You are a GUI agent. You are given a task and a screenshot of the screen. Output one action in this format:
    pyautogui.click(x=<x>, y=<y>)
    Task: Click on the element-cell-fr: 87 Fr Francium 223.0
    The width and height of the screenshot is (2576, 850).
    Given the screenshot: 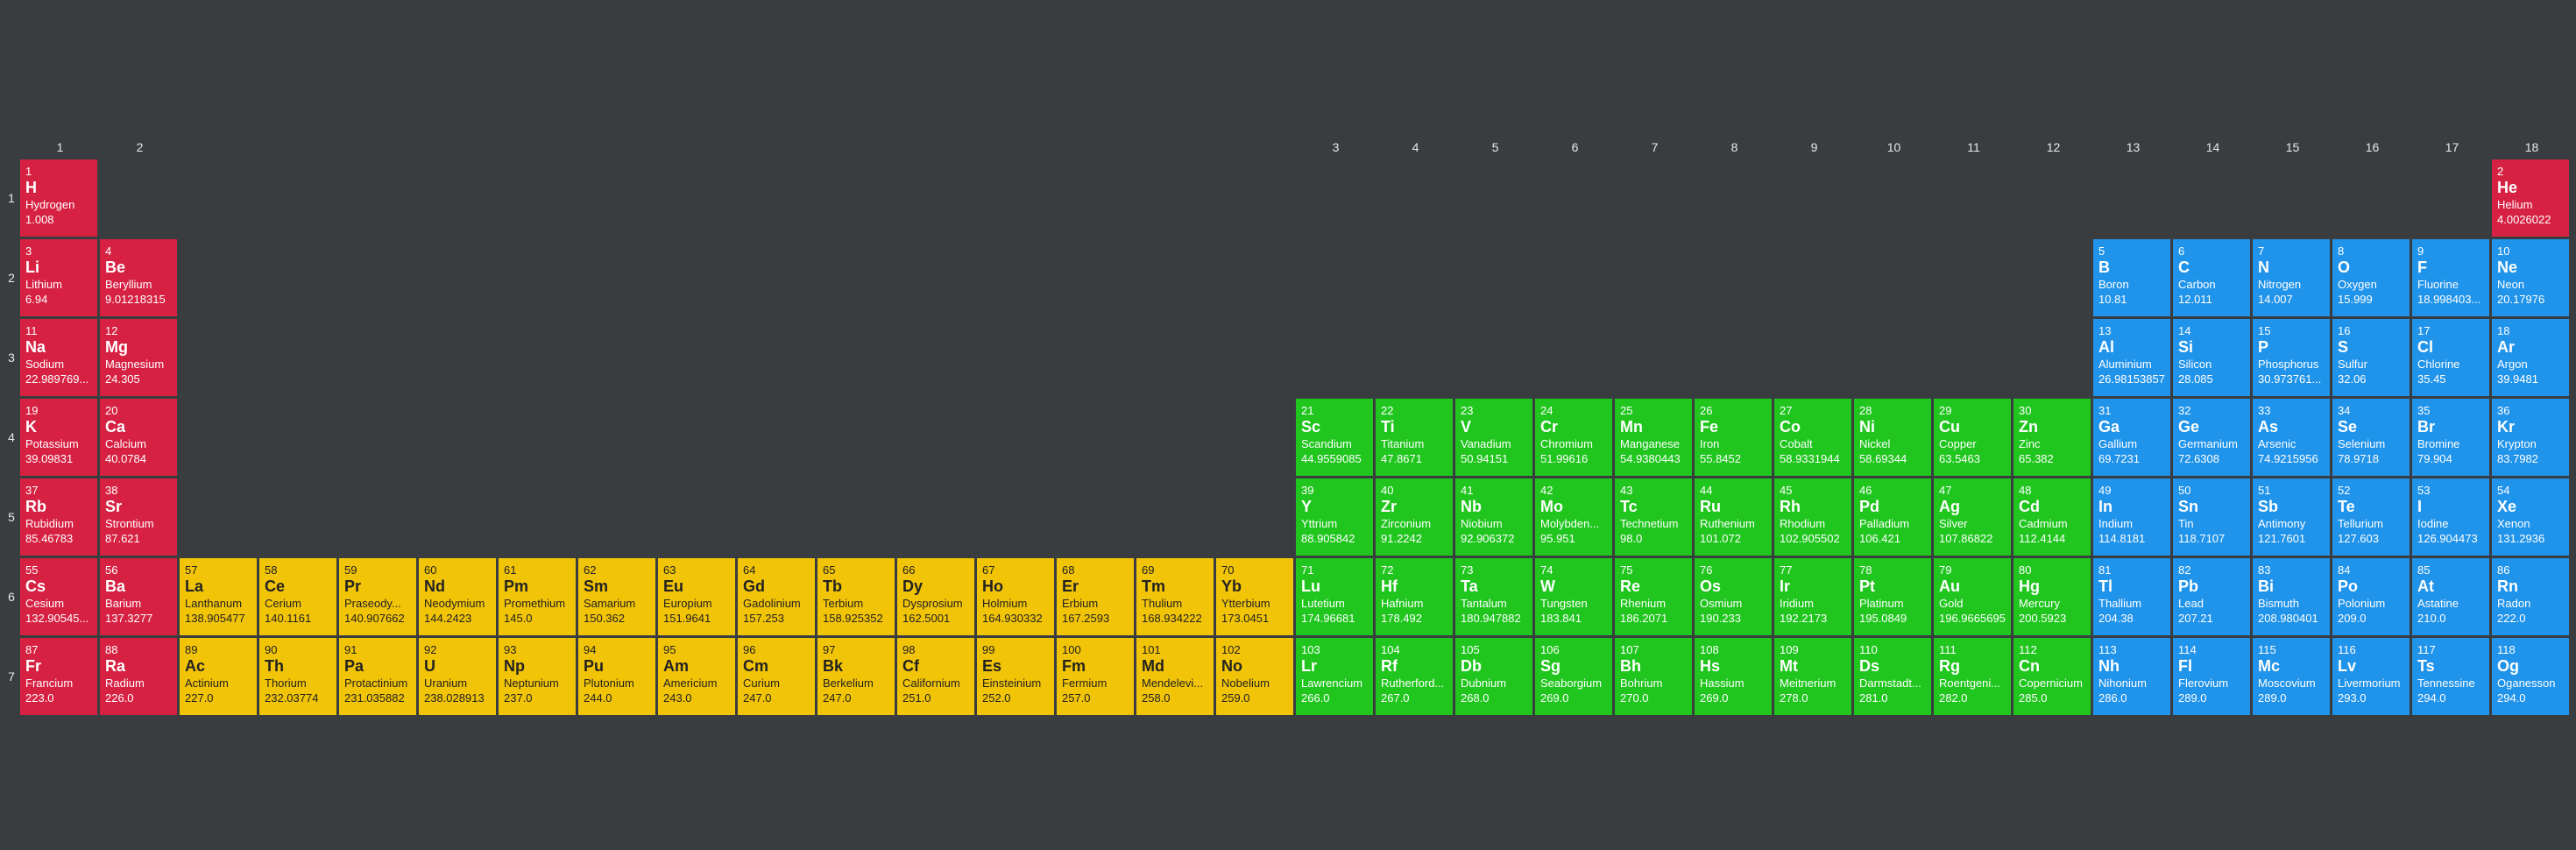 What is the action you would take?
    pyautogui.click(x=58, y=676)
    